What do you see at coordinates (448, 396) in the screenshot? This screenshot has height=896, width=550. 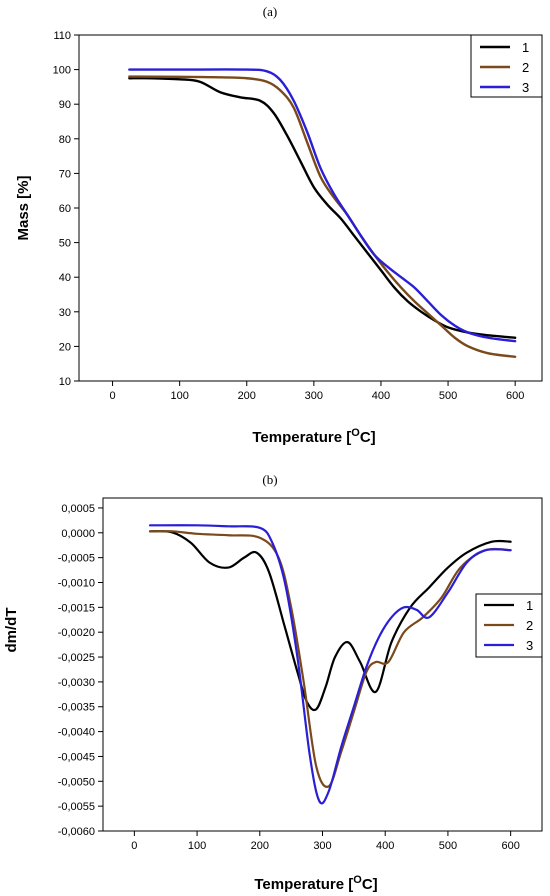 I see `panel-a-x-tick-label: 500` at bounding box center [448, 396].